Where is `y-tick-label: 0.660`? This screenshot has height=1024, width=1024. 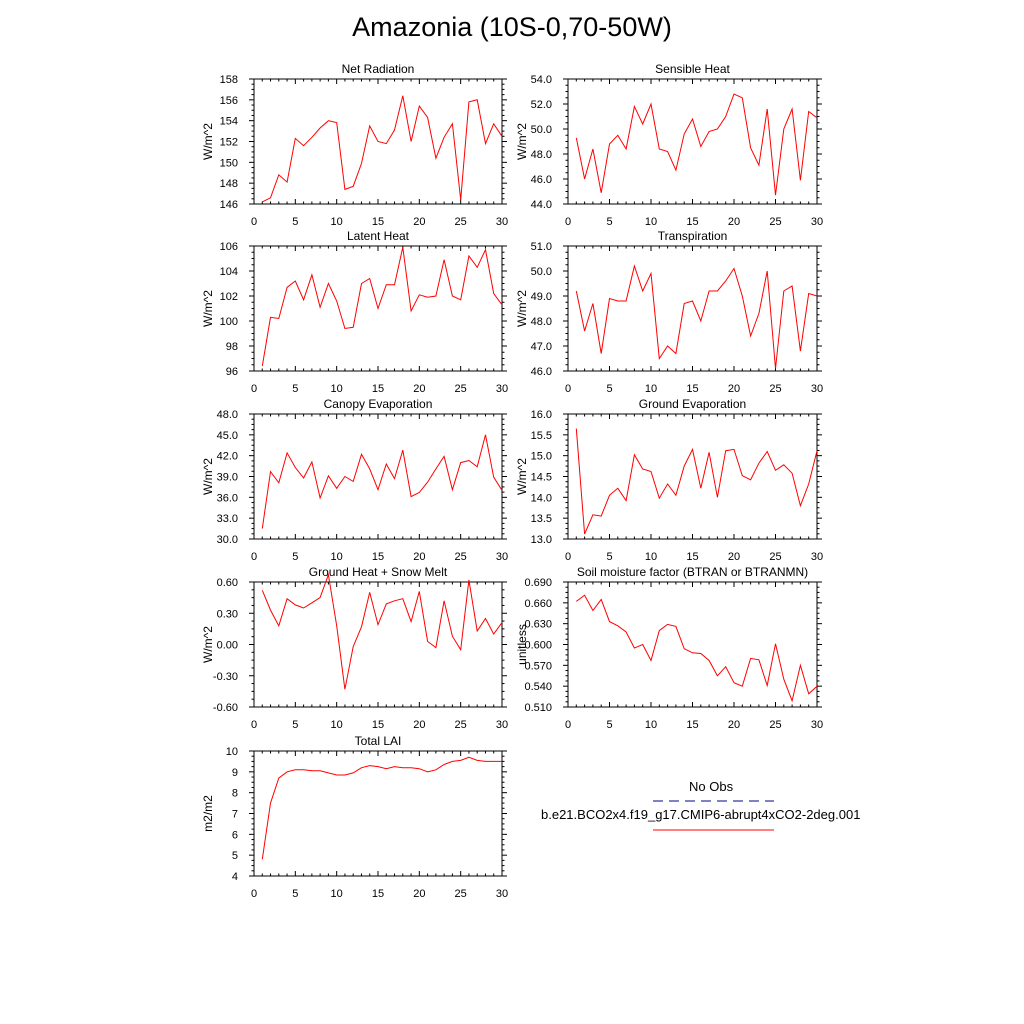 y-tick-label: 0.660 is located at coordinates (538, 604).